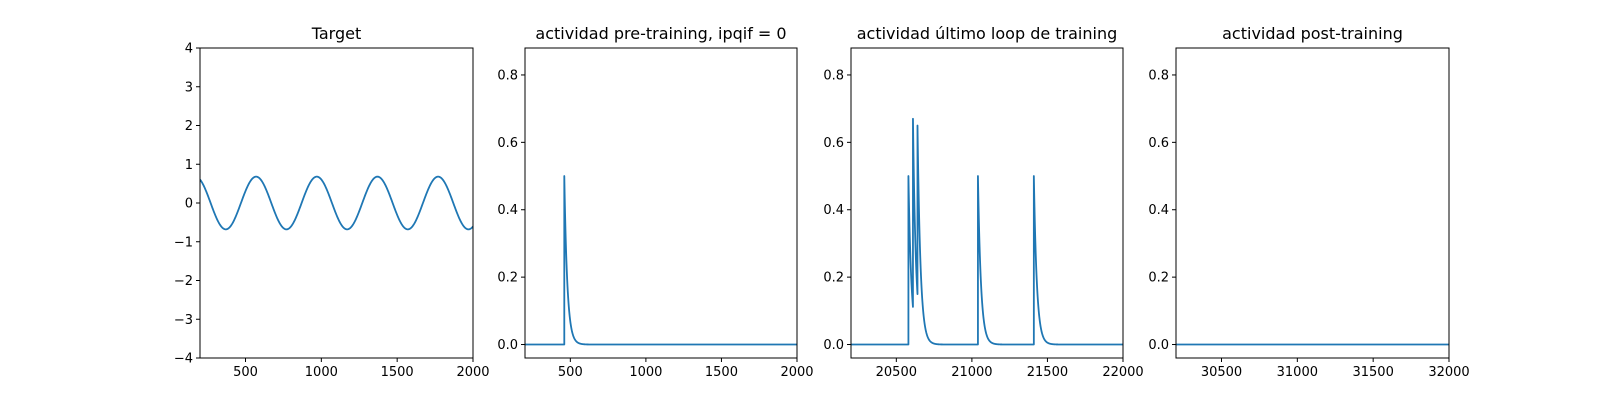 Image resolution: width=1600 pixels, height=400 pixels. Describe the element at coordinates (971, 372) in the screenshot. I see `x-tick-label: 21000` at that location.